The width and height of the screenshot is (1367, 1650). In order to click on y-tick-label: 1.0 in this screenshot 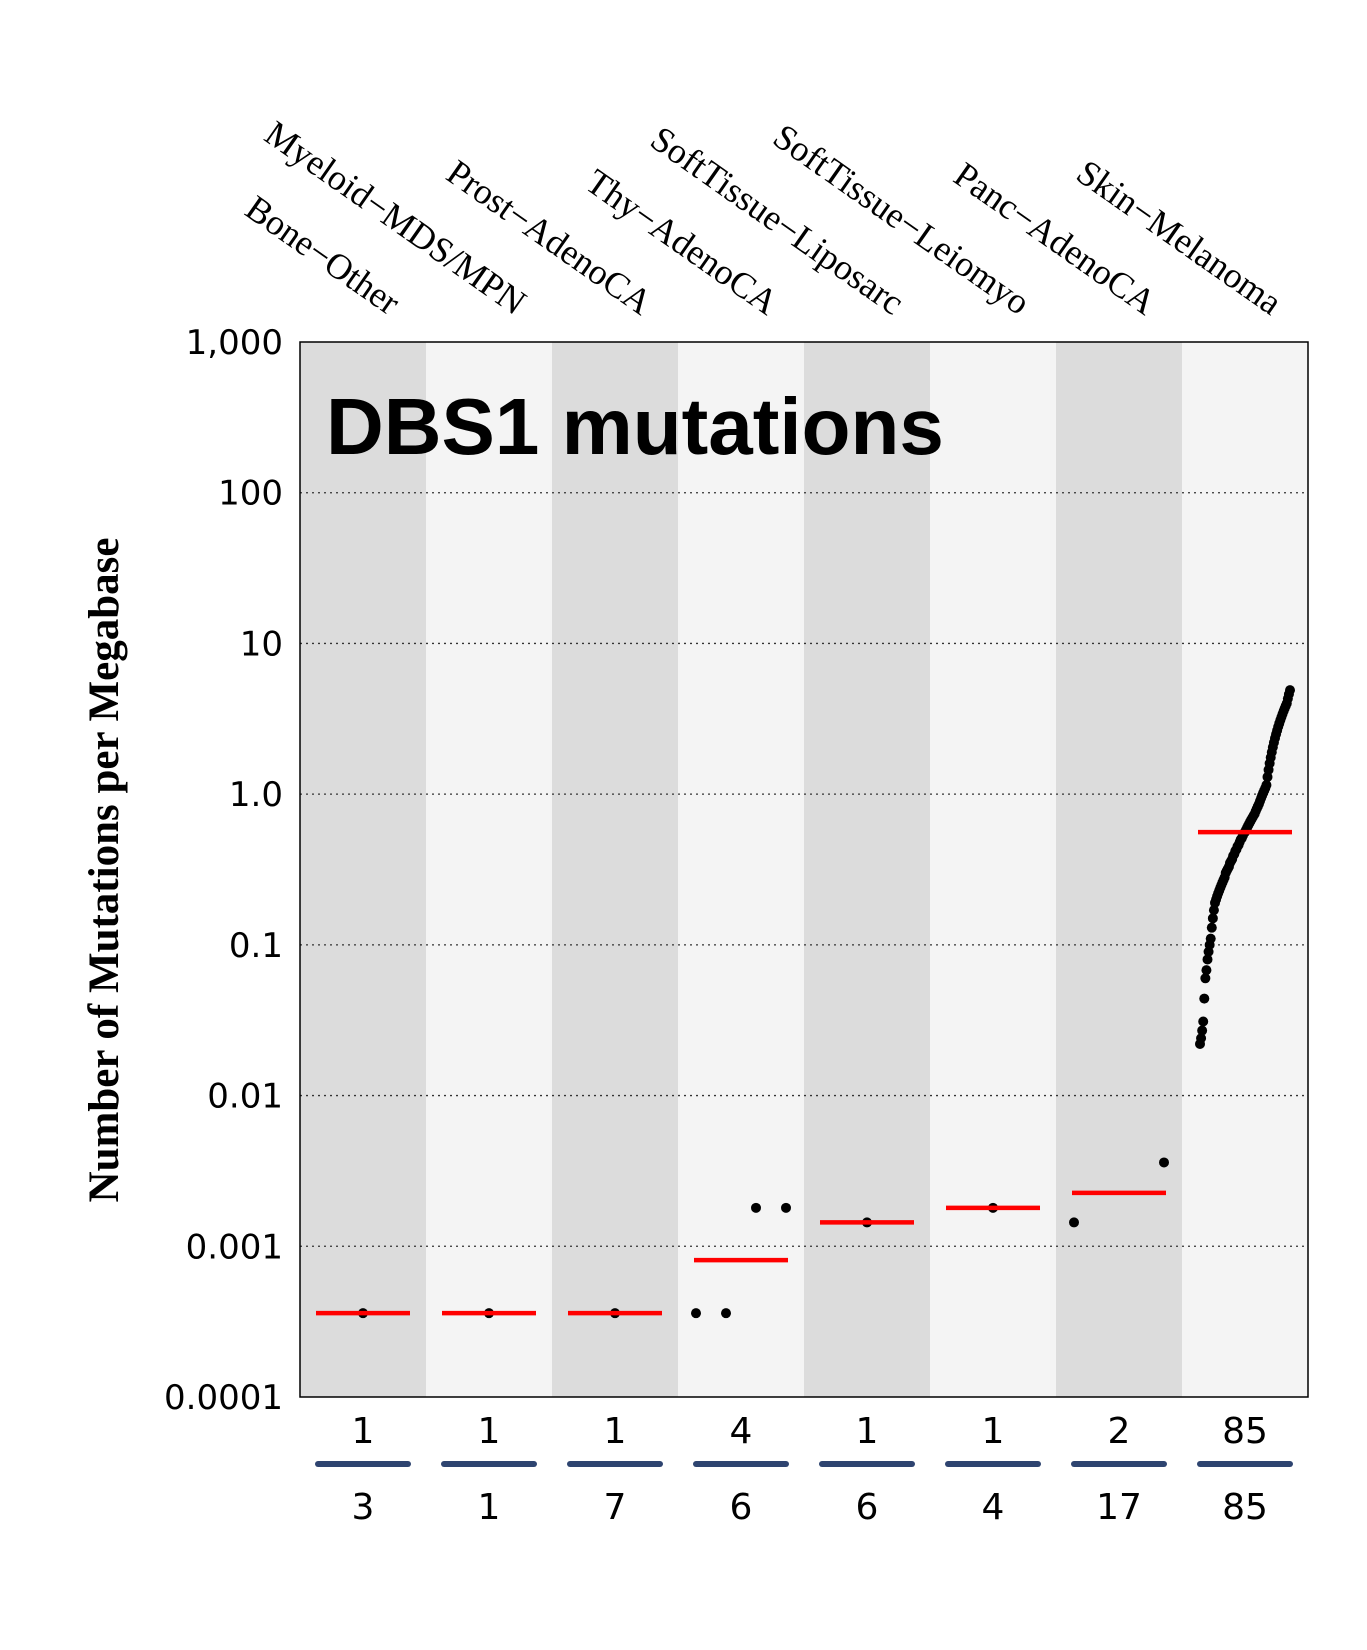, I will do `click(256, 795)`.